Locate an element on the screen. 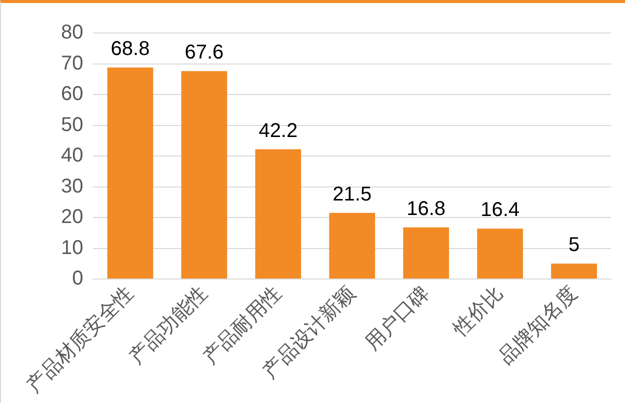 The image size is (625, 403). data-label: 68.8 is located at coordinates (130, 49).